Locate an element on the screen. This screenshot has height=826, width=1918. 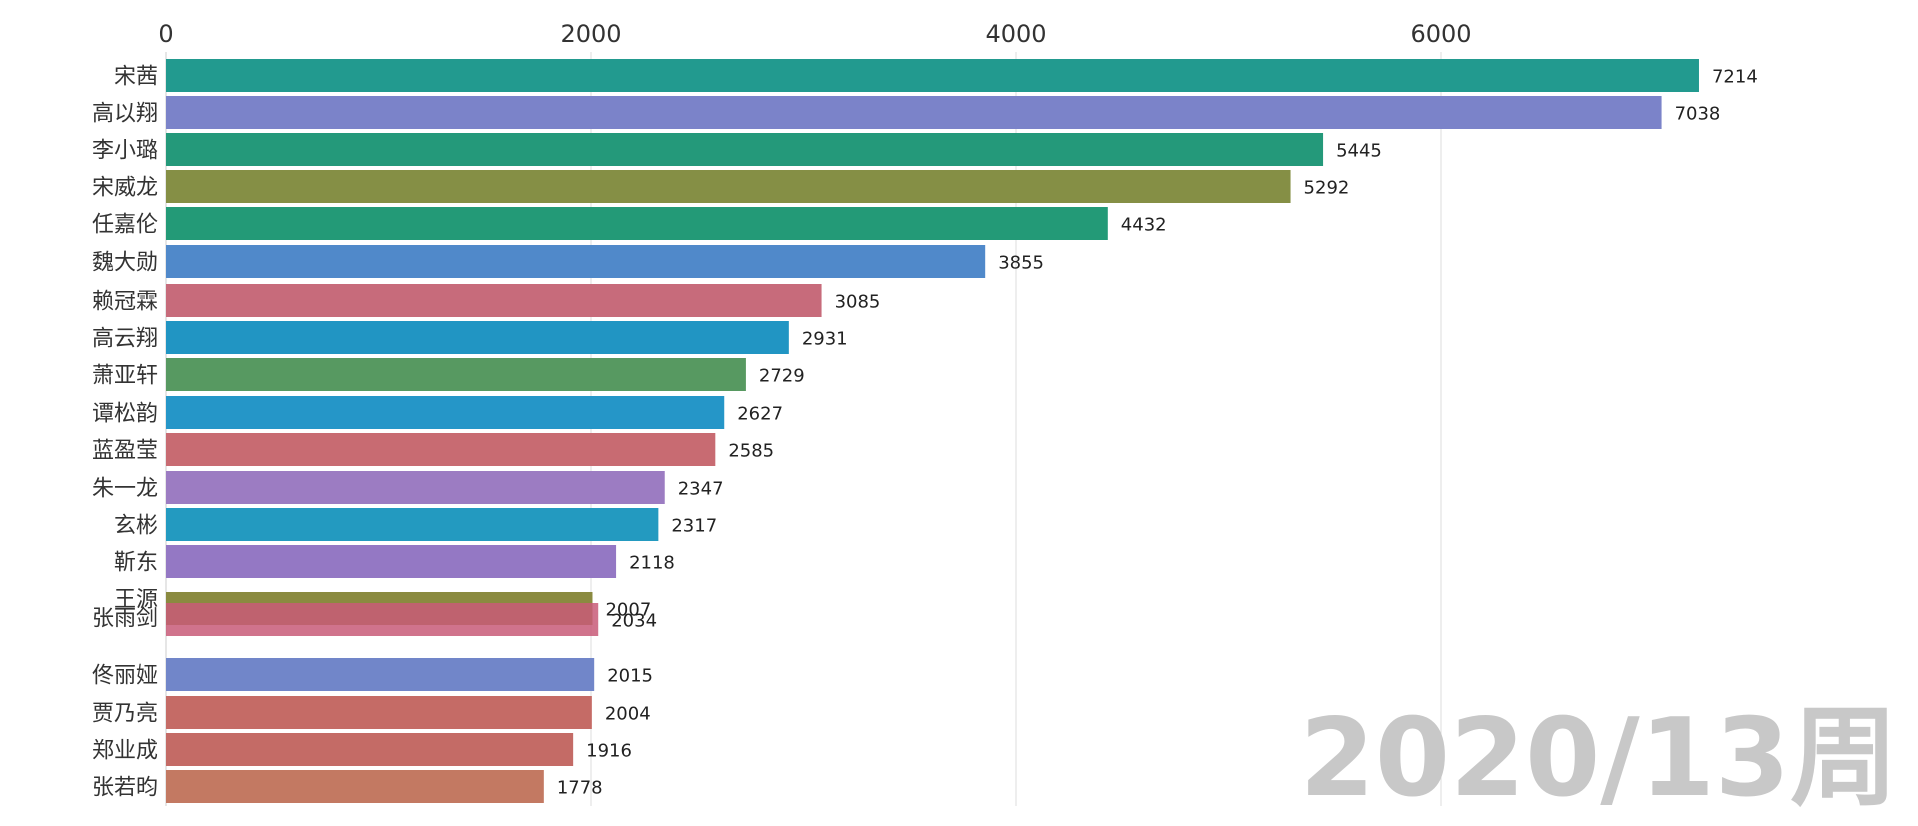
bar-row: 张若昀 1778 is located at coordinates (347, 786).